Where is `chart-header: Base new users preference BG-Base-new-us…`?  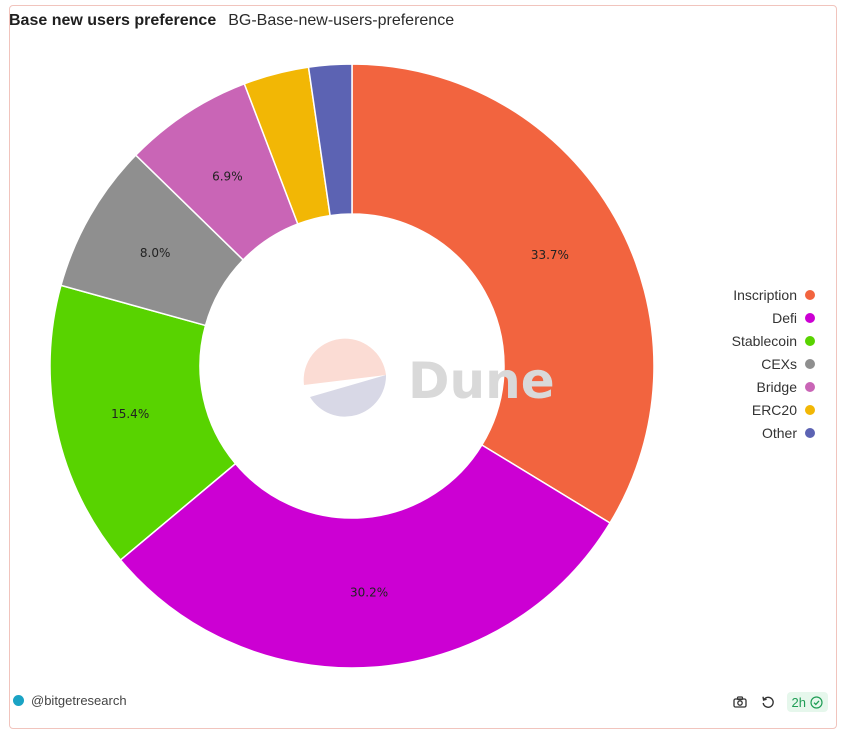
chart-header: Base new users preference BG-Base-new-us… is located at coordinates (231, 21).